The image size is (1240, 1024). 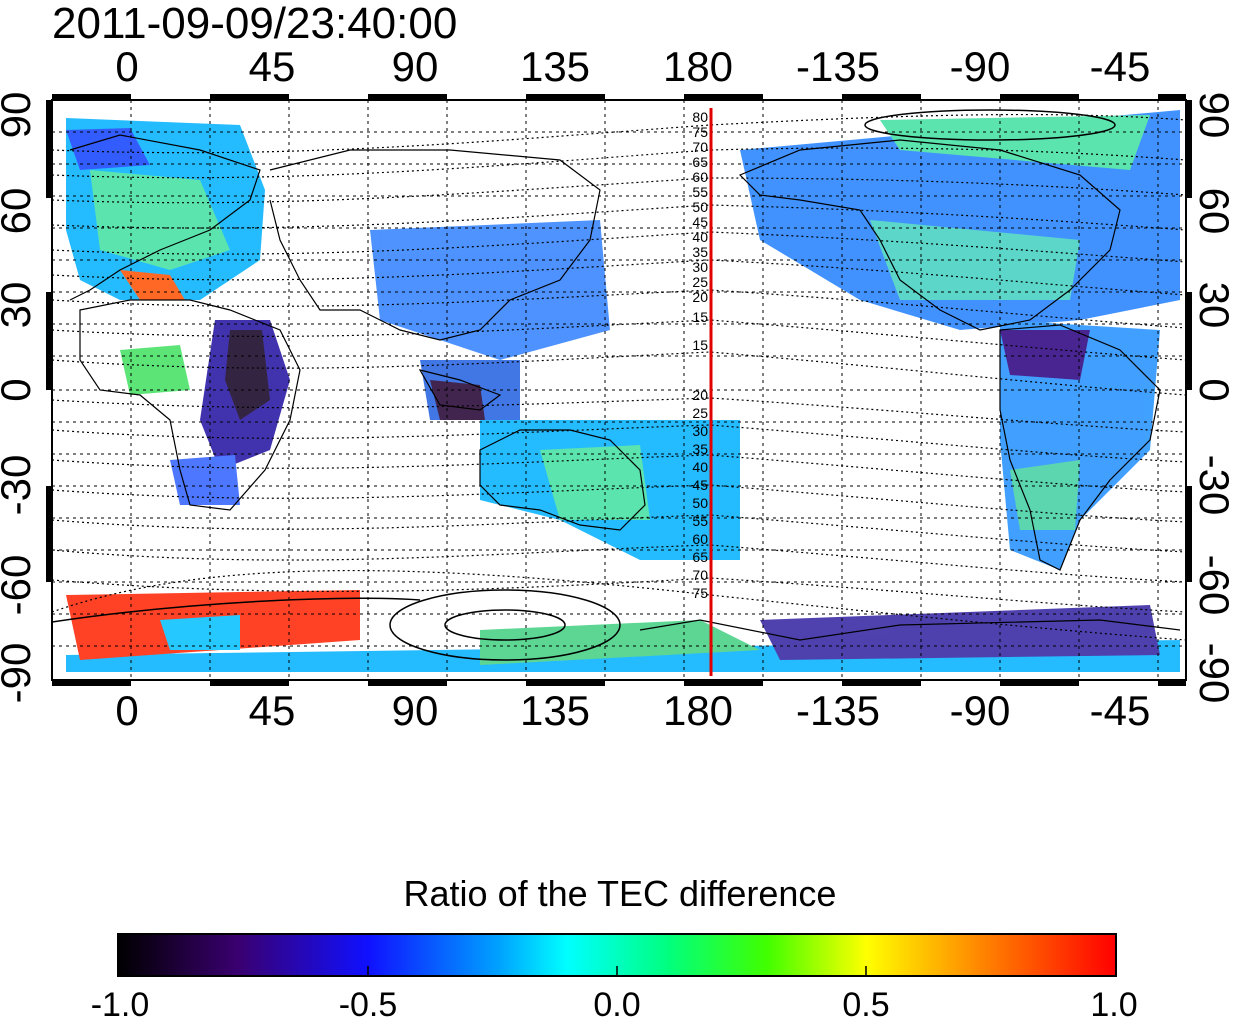 What do you see at coordinates (1214, 585) in the screenshot?
I see `right-lat-tick: -60` at bounding box center [1214, 585].